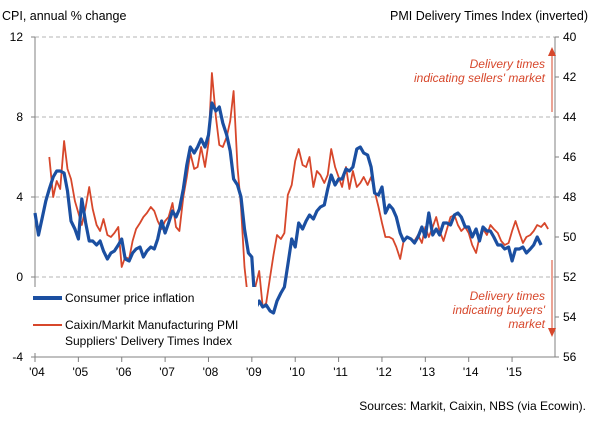 This screenshot has width=590, height=425. I want to click on right-tick-label: 54, so click(570, 317).